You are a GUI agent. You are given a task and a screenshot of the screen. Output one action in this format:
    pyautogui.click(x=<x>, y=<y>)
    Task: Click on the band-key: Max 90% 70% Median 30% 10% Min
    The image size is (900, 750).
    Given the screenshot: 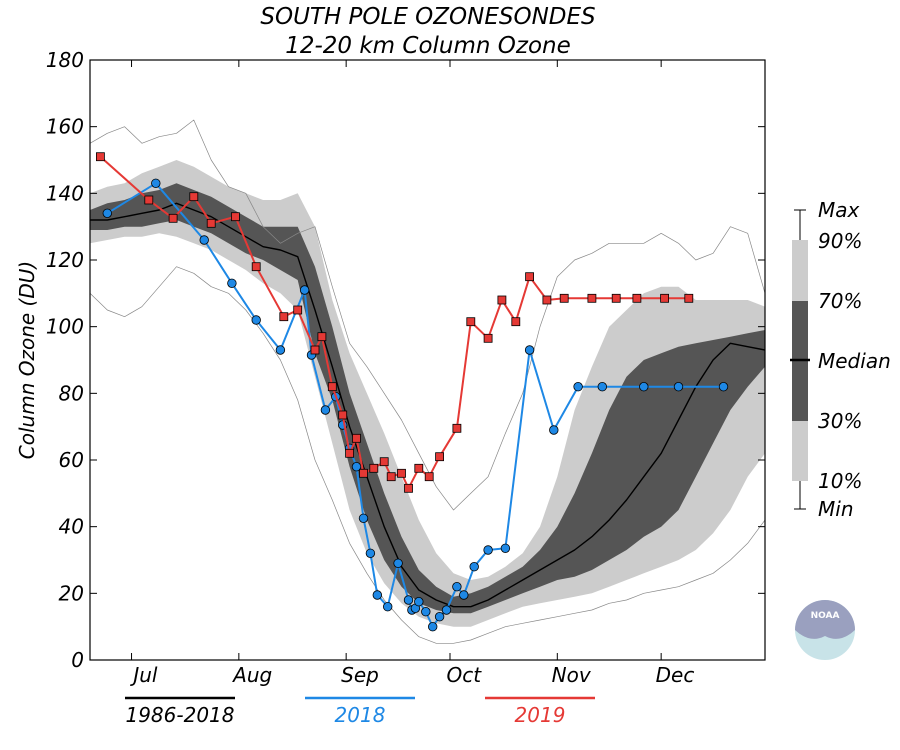 What is the action you would take?
    pyautogui.click(x=840, y=359)
    